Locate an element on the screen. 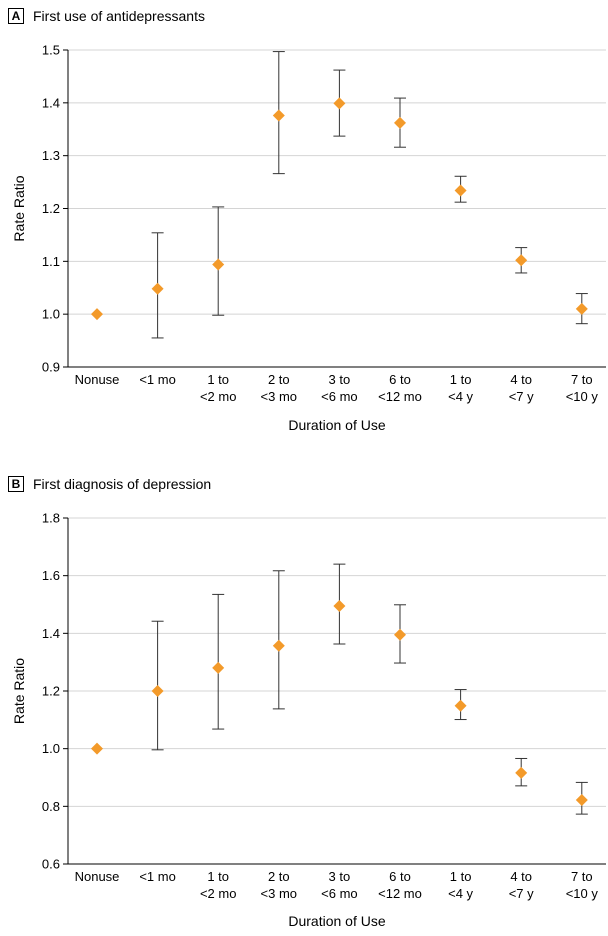 The image size is (608, 936). panel-b-header: B First diagnosis of depression is located at coordinates (109, 484).